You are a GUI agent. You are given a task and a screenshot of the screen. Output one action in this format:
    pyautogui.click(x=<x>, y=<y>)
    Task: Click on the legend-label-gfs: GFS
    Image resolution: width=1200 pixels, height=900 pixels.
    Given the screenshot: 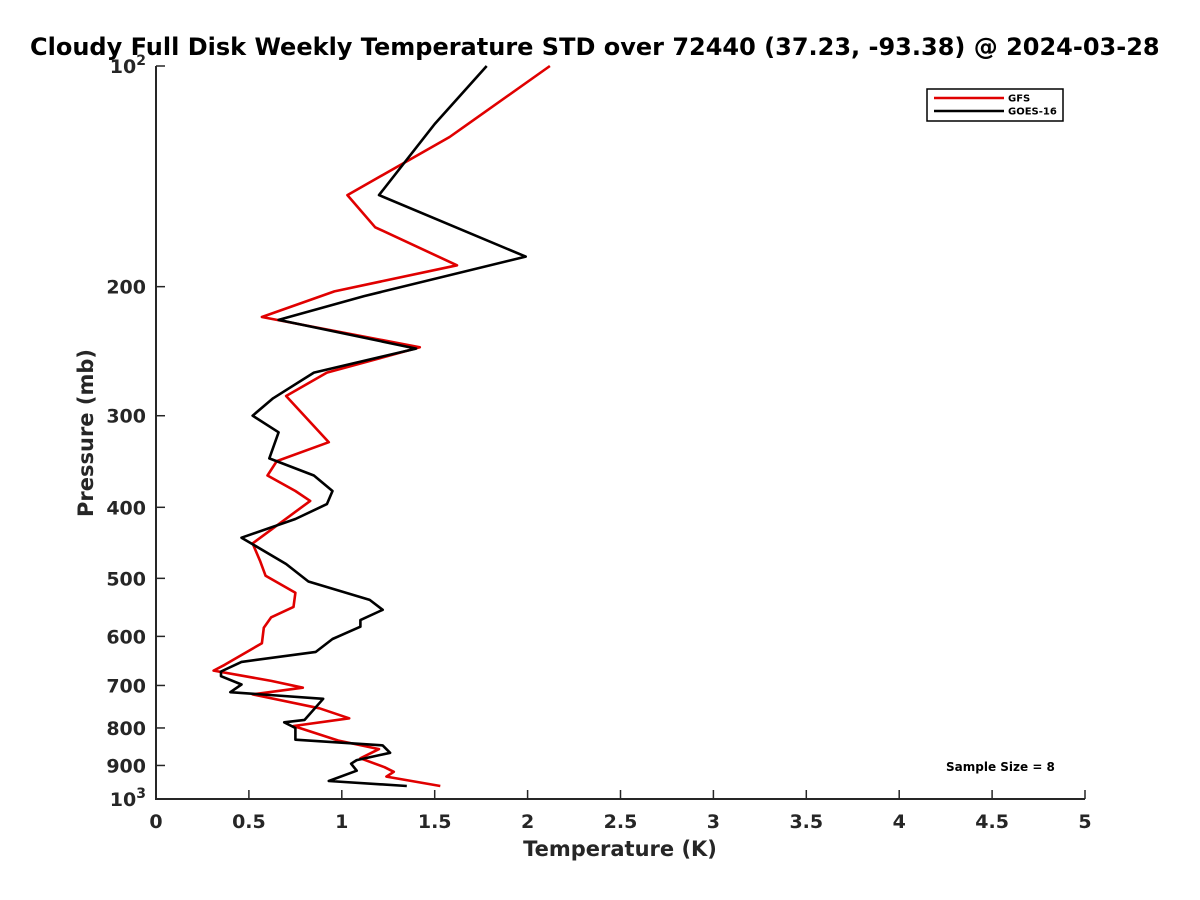 What is the action you would take?
    pyautogui.click(x=1019, y=99)
    